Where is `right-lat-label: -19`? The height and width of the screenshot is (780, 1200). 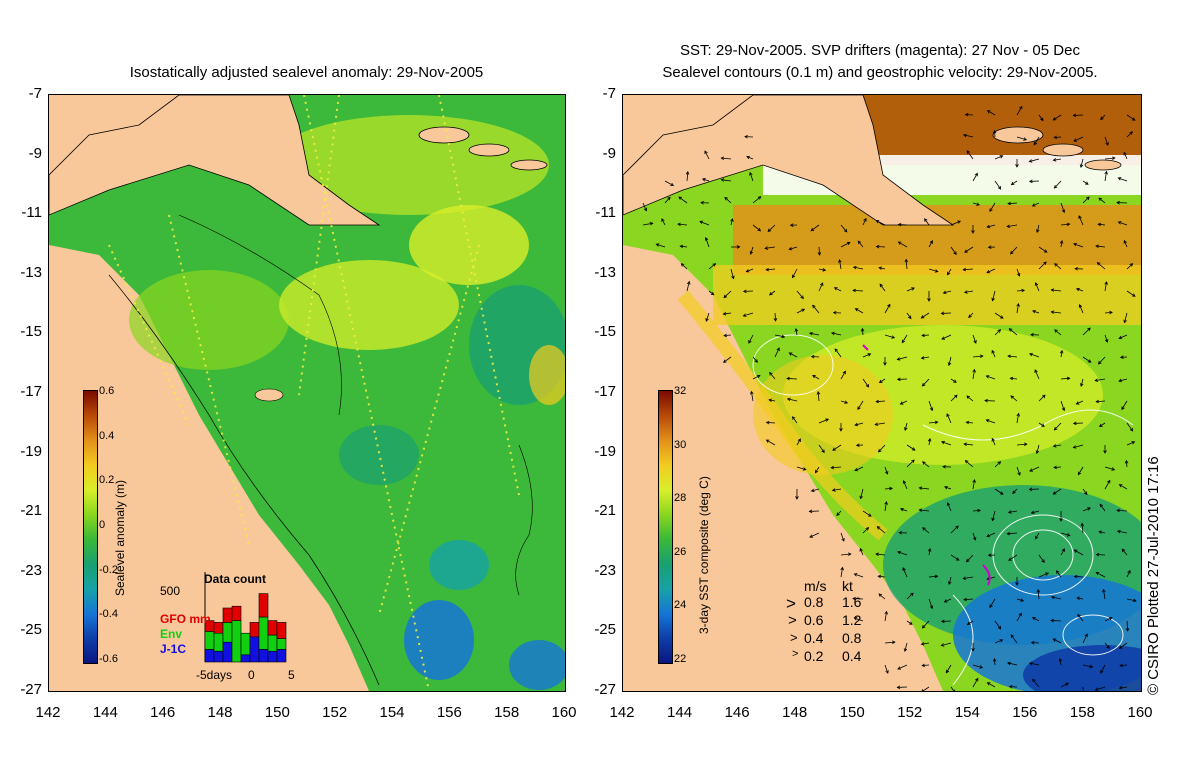
right-lat-label: -19 is located at coordinates (605, 451).